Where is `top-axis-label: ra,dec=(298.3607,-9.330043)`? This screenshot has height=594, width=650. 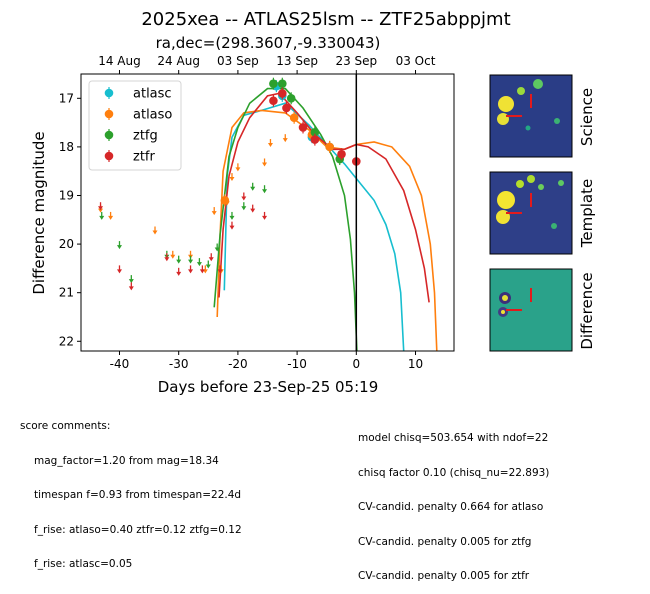
top-axis-label: ra,dec=(298.3607,-9.330043) is located at coordinates (268, 43).